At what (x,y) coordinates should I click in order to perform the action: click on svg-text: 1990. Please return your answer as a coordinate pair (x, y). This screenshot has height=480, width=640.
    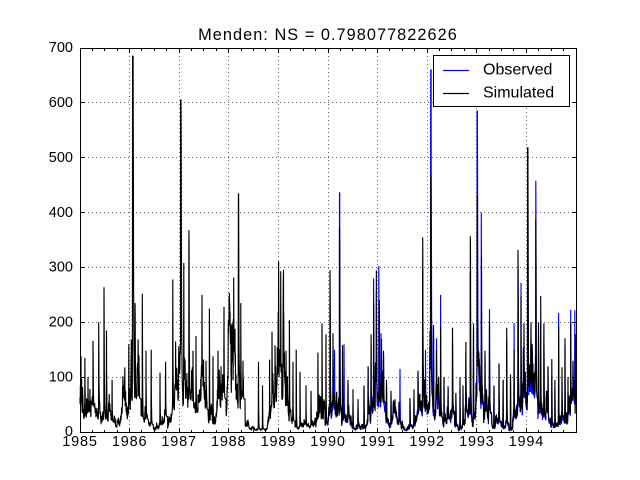
    Looking at the image, I should click on (327, 442).